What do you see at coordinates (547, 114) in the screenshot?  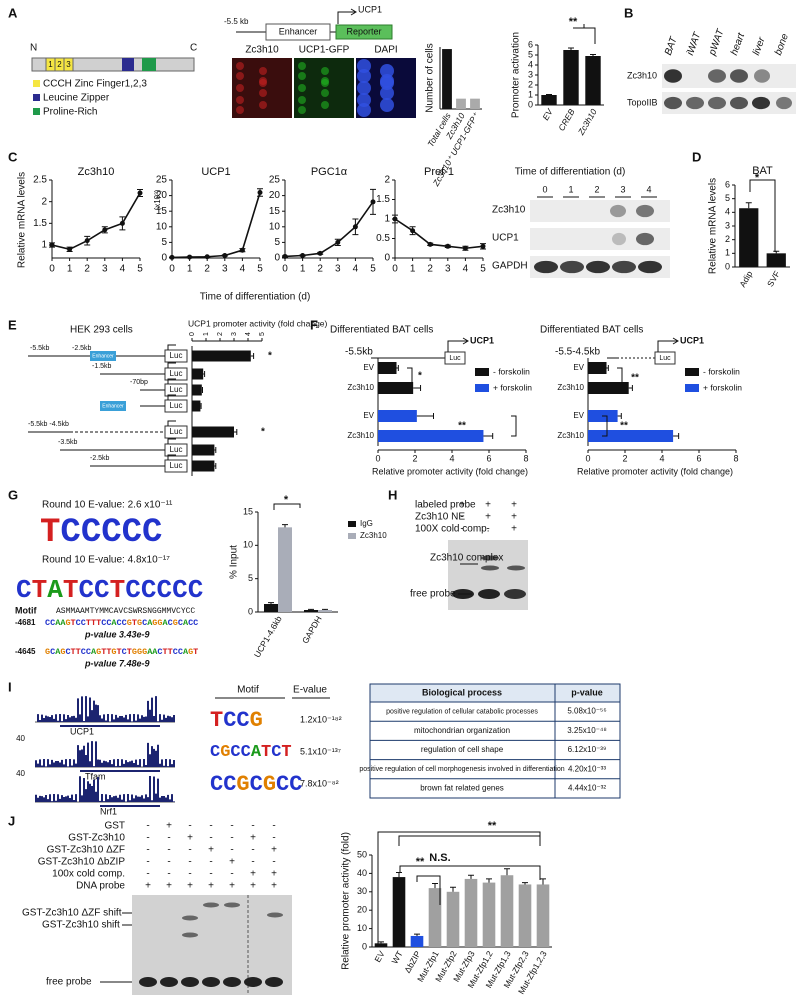 I see `x-tick-label: EV` at bounding box center [547, 114].